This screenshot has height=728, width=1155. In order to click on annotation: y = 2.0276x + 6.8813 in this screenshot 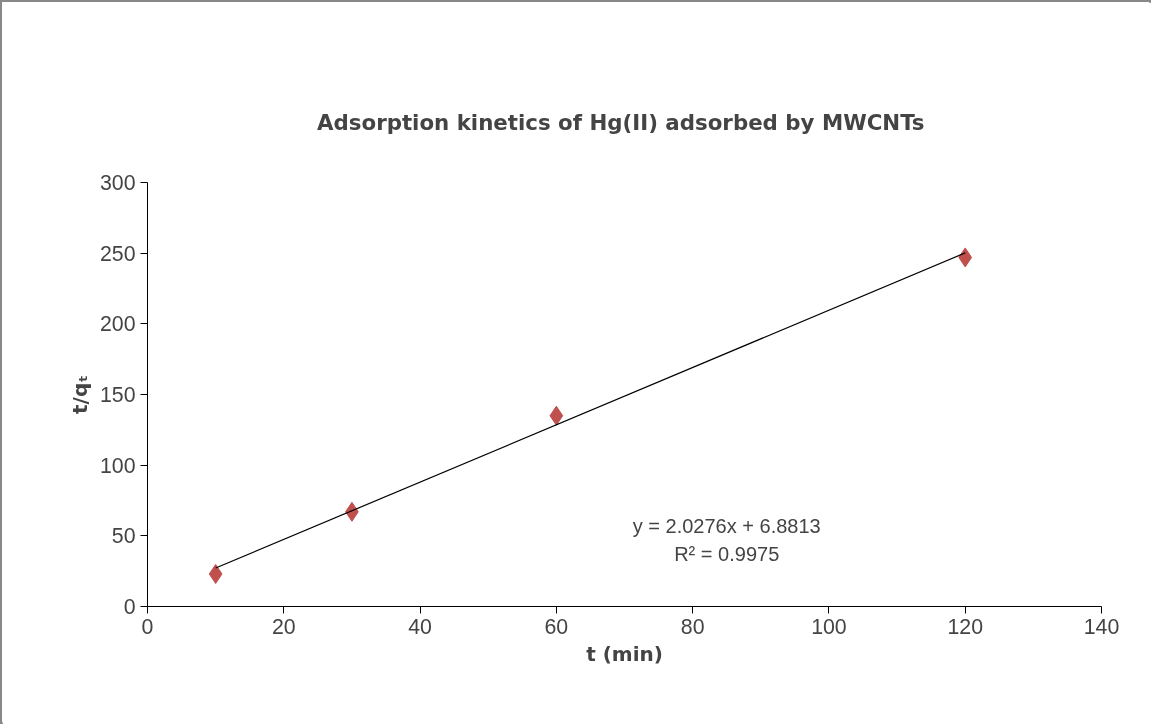, I will do `click(726, 525)`.